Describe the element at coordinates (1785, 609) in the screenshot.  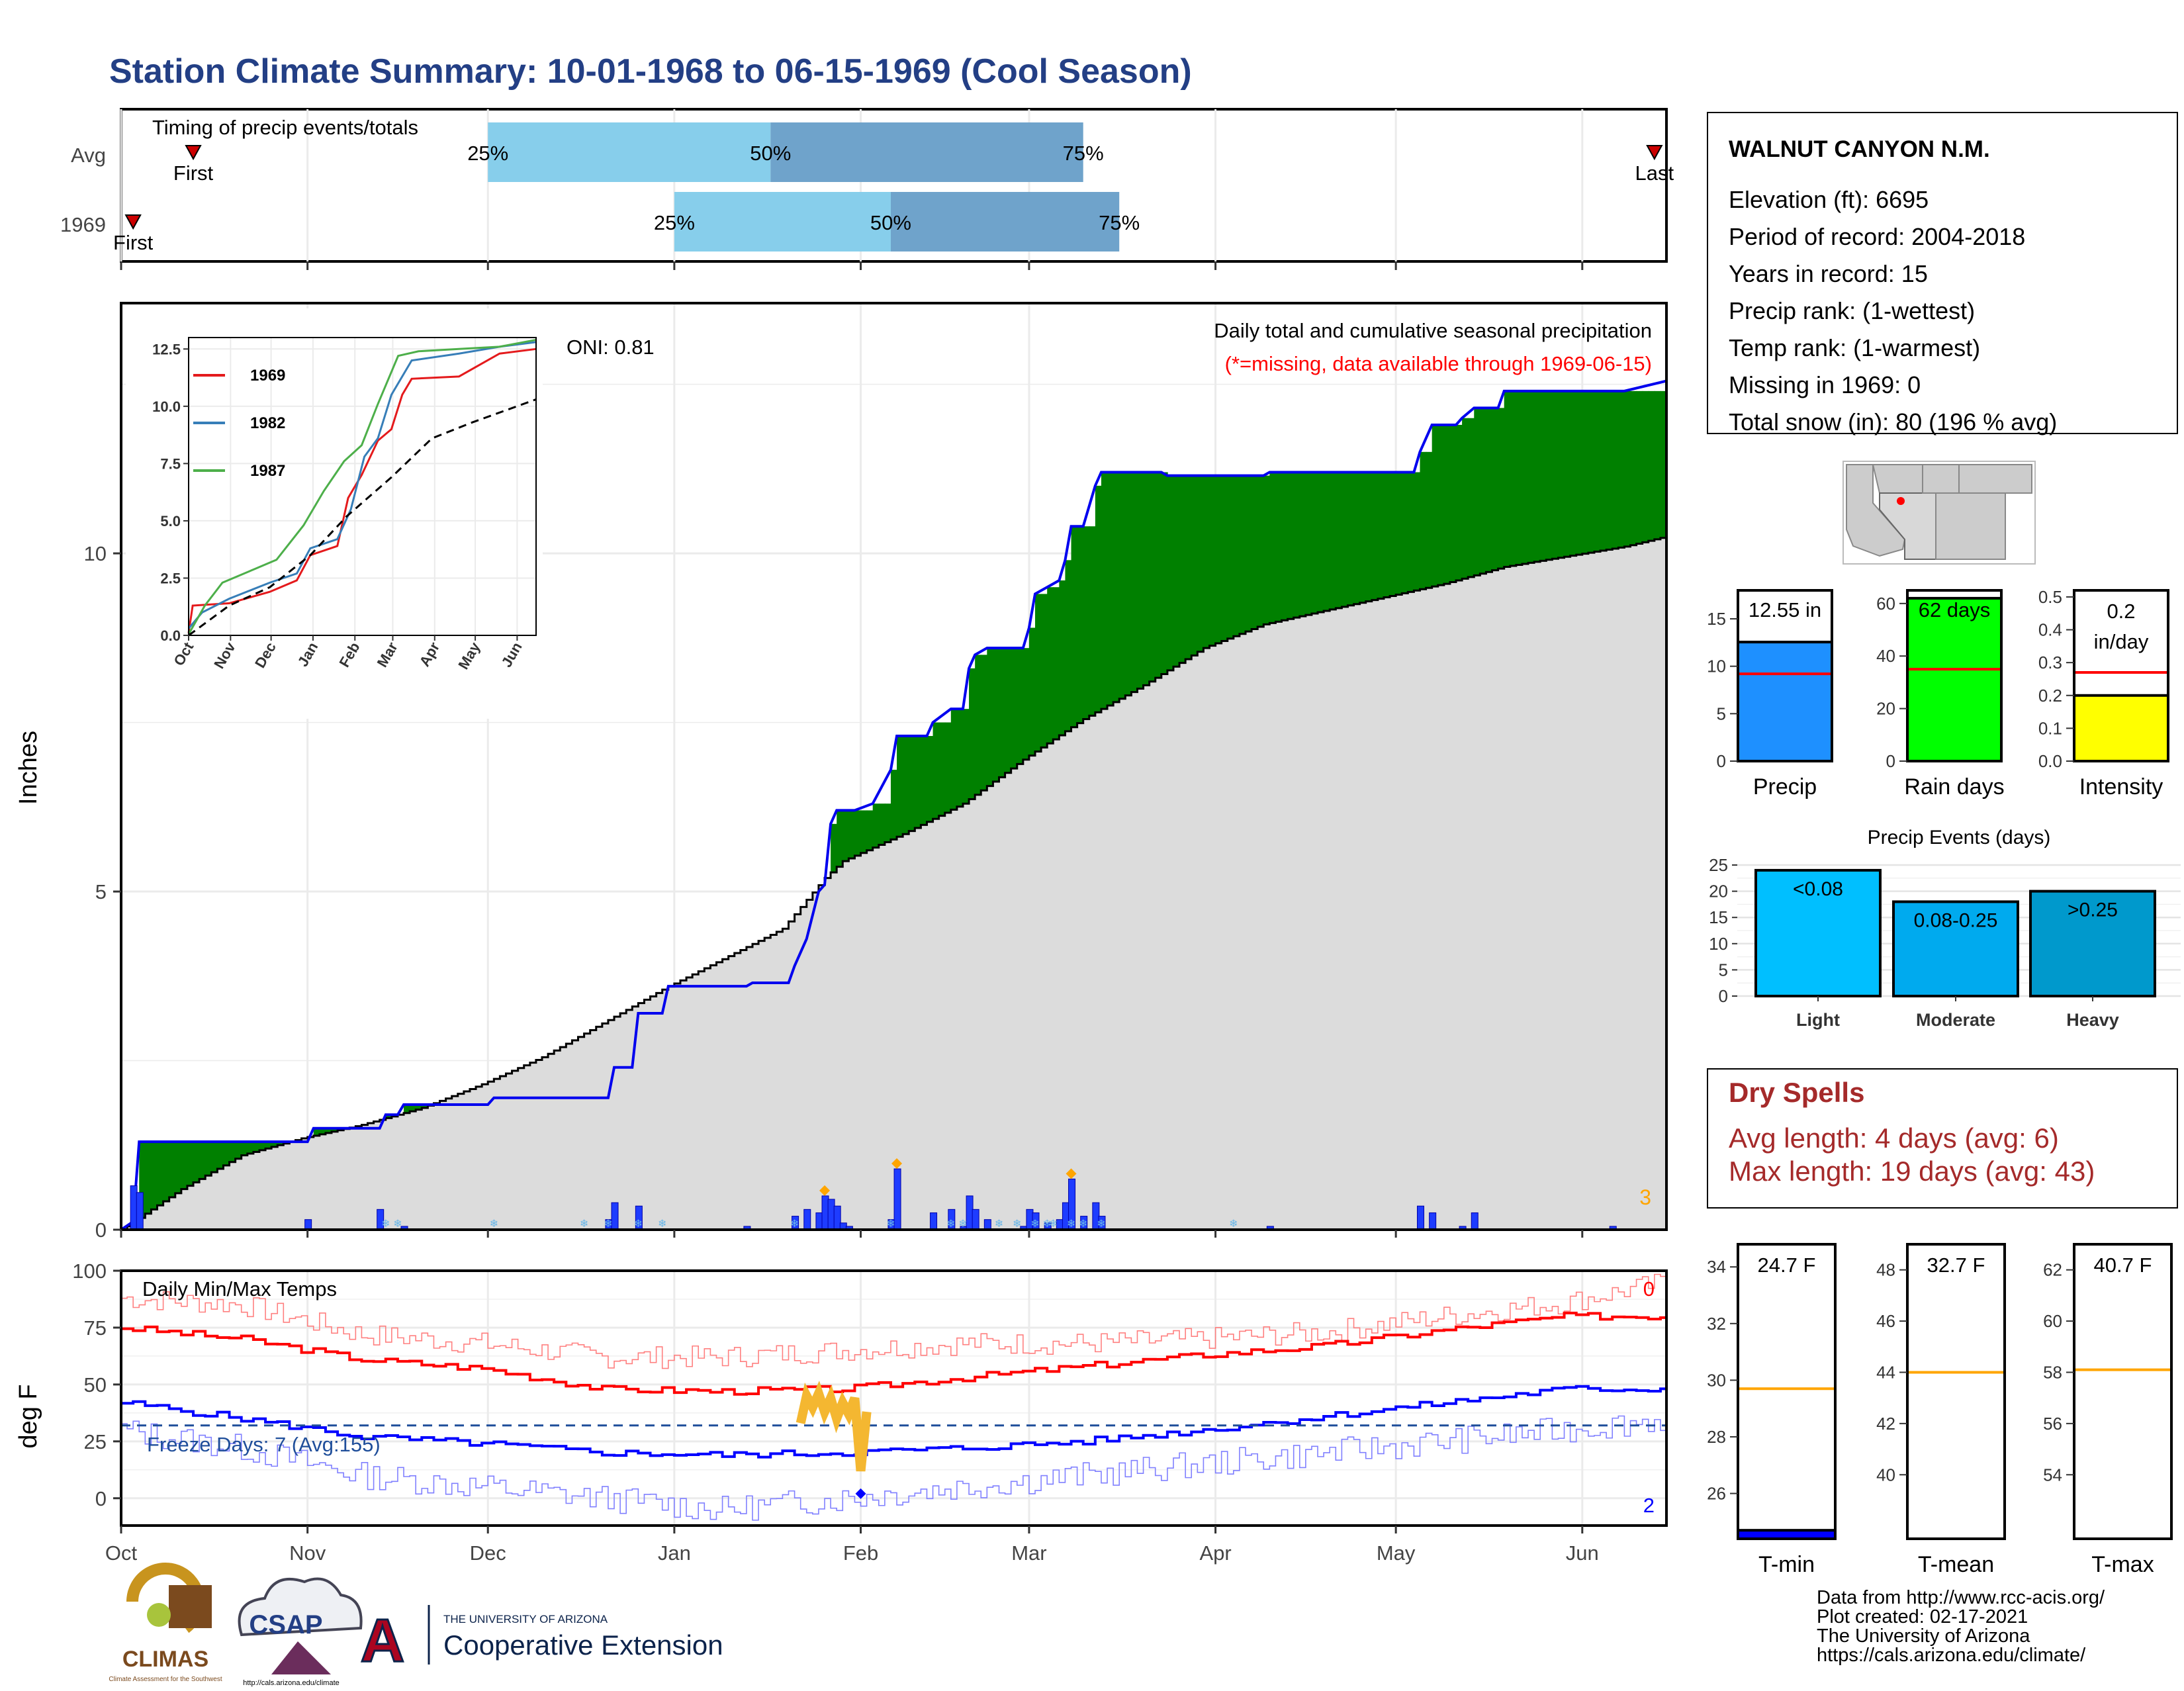
I see `mini-panel-value-label: 12.55 in` at that location.